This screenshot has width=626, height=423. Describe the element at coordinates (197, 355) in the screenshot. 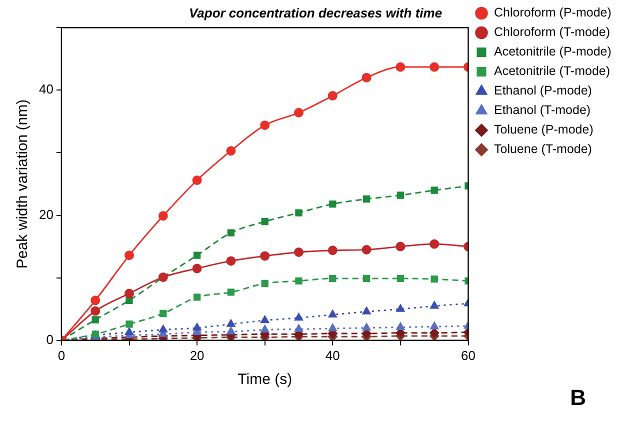

I see `x-tick-label: 20` at that location.